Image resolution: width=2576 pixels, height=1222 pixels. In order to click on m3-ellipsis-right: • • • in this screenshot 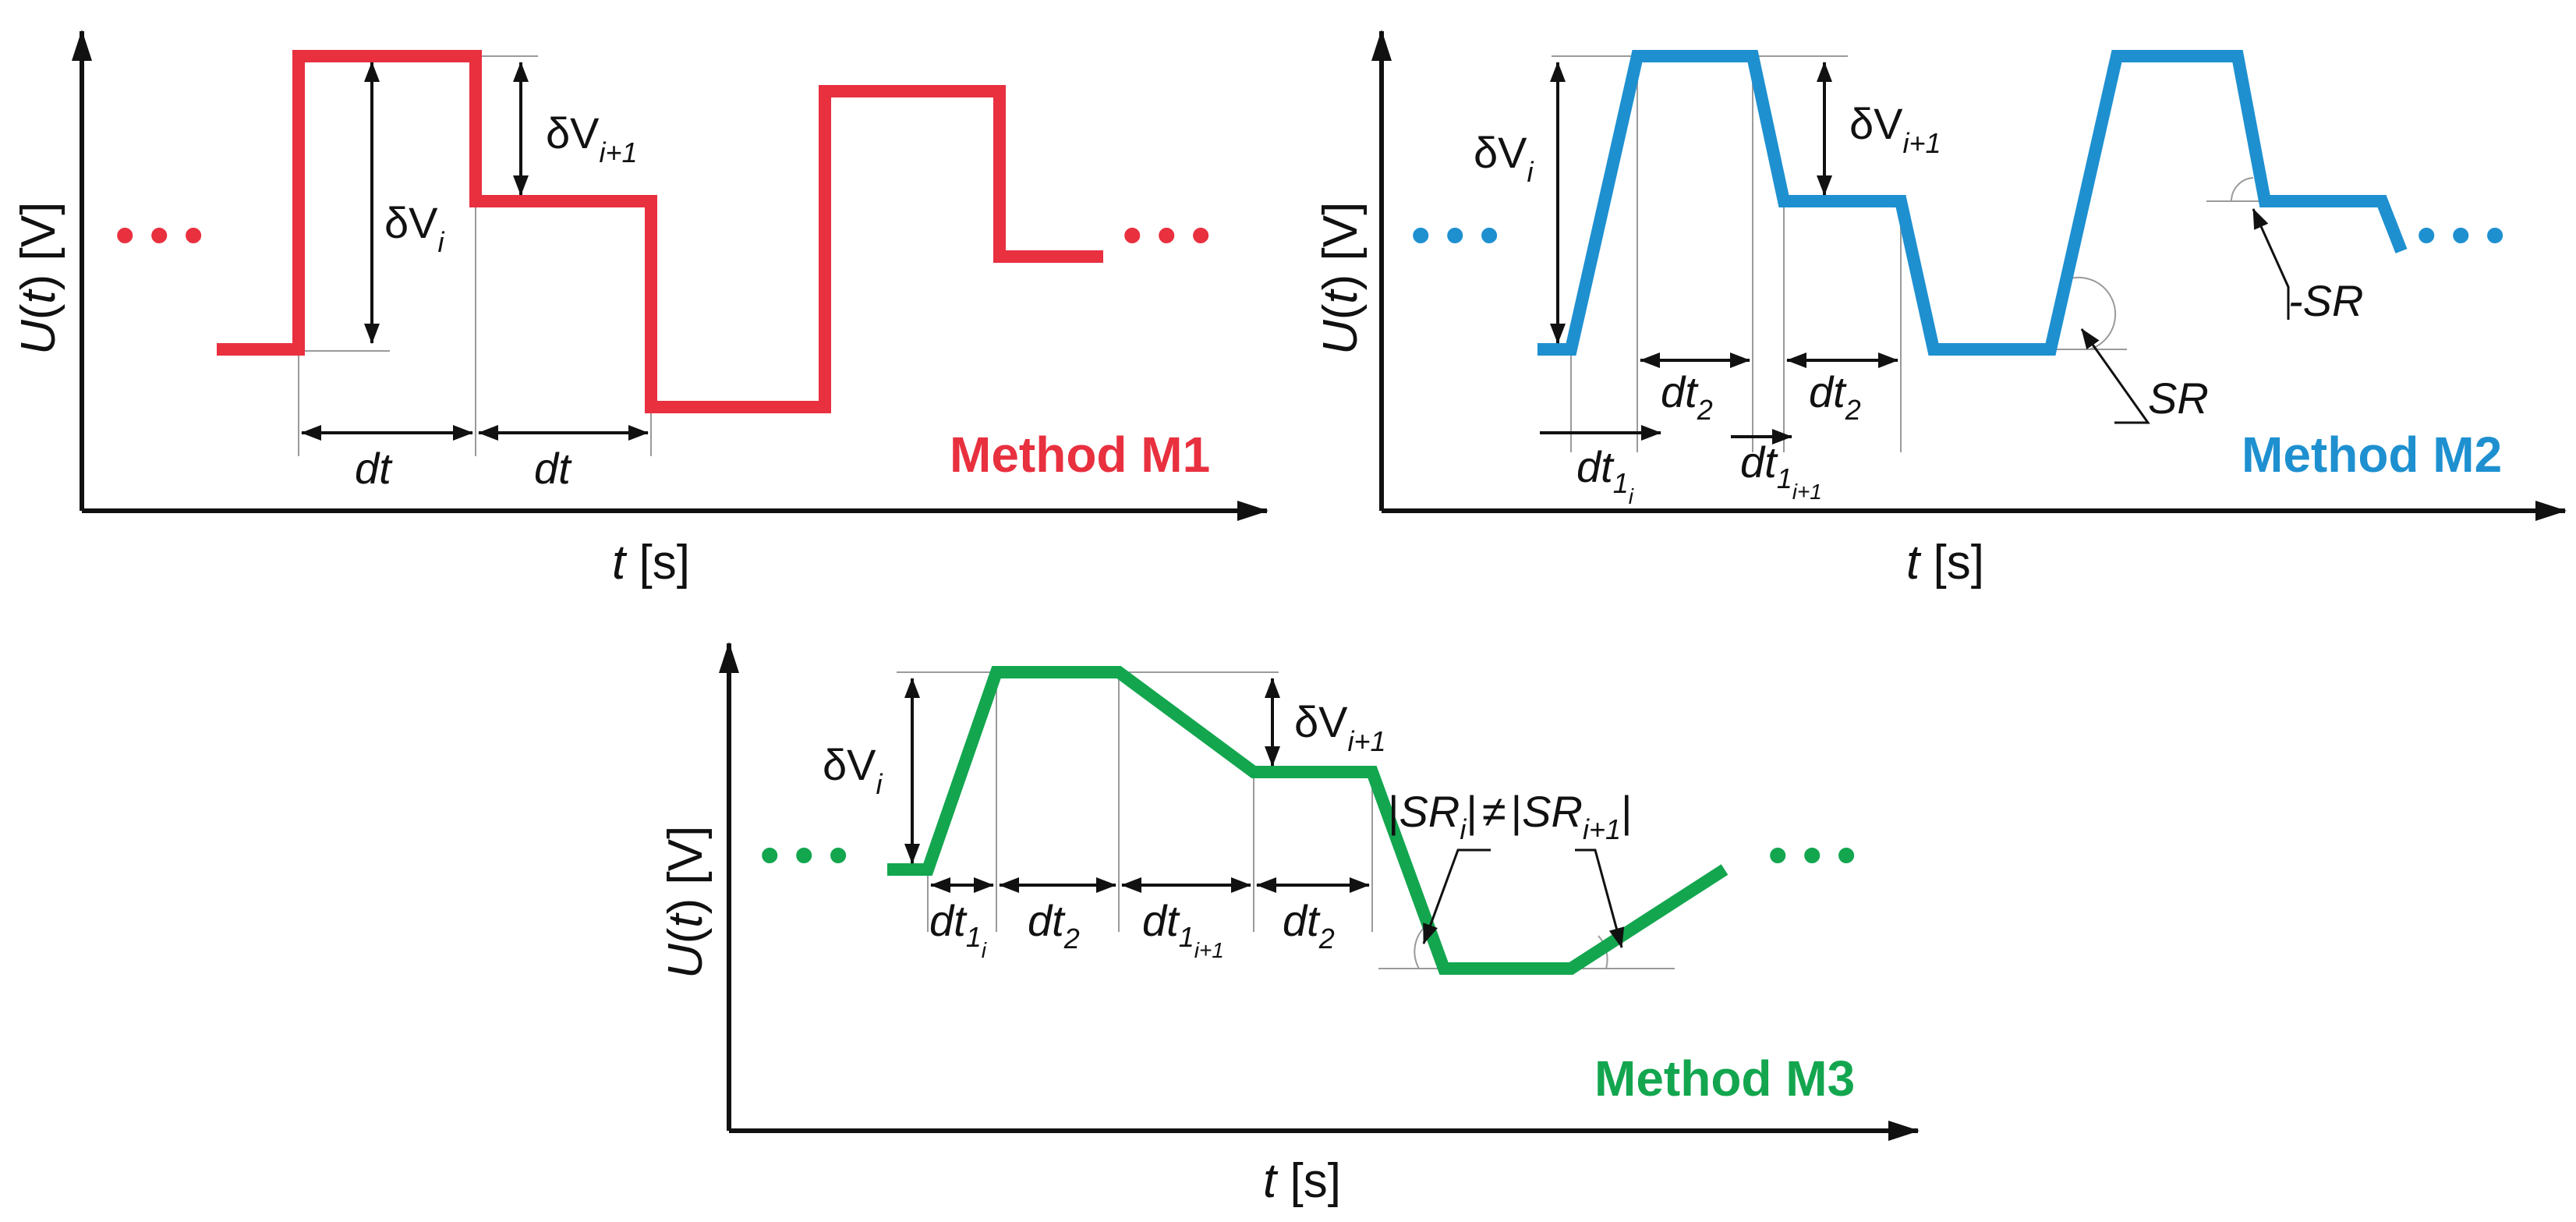, I will do `click(1812, 854)`.